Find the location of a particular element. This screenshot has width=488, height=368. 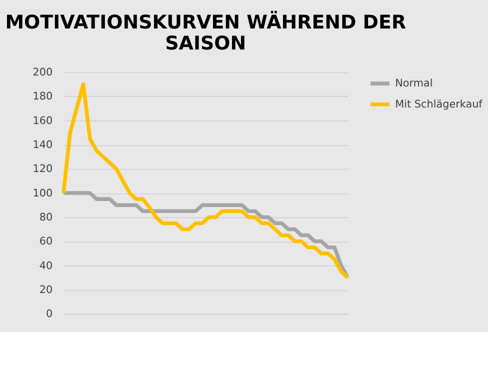

text: SAISON is located at coordinates (205, 43).